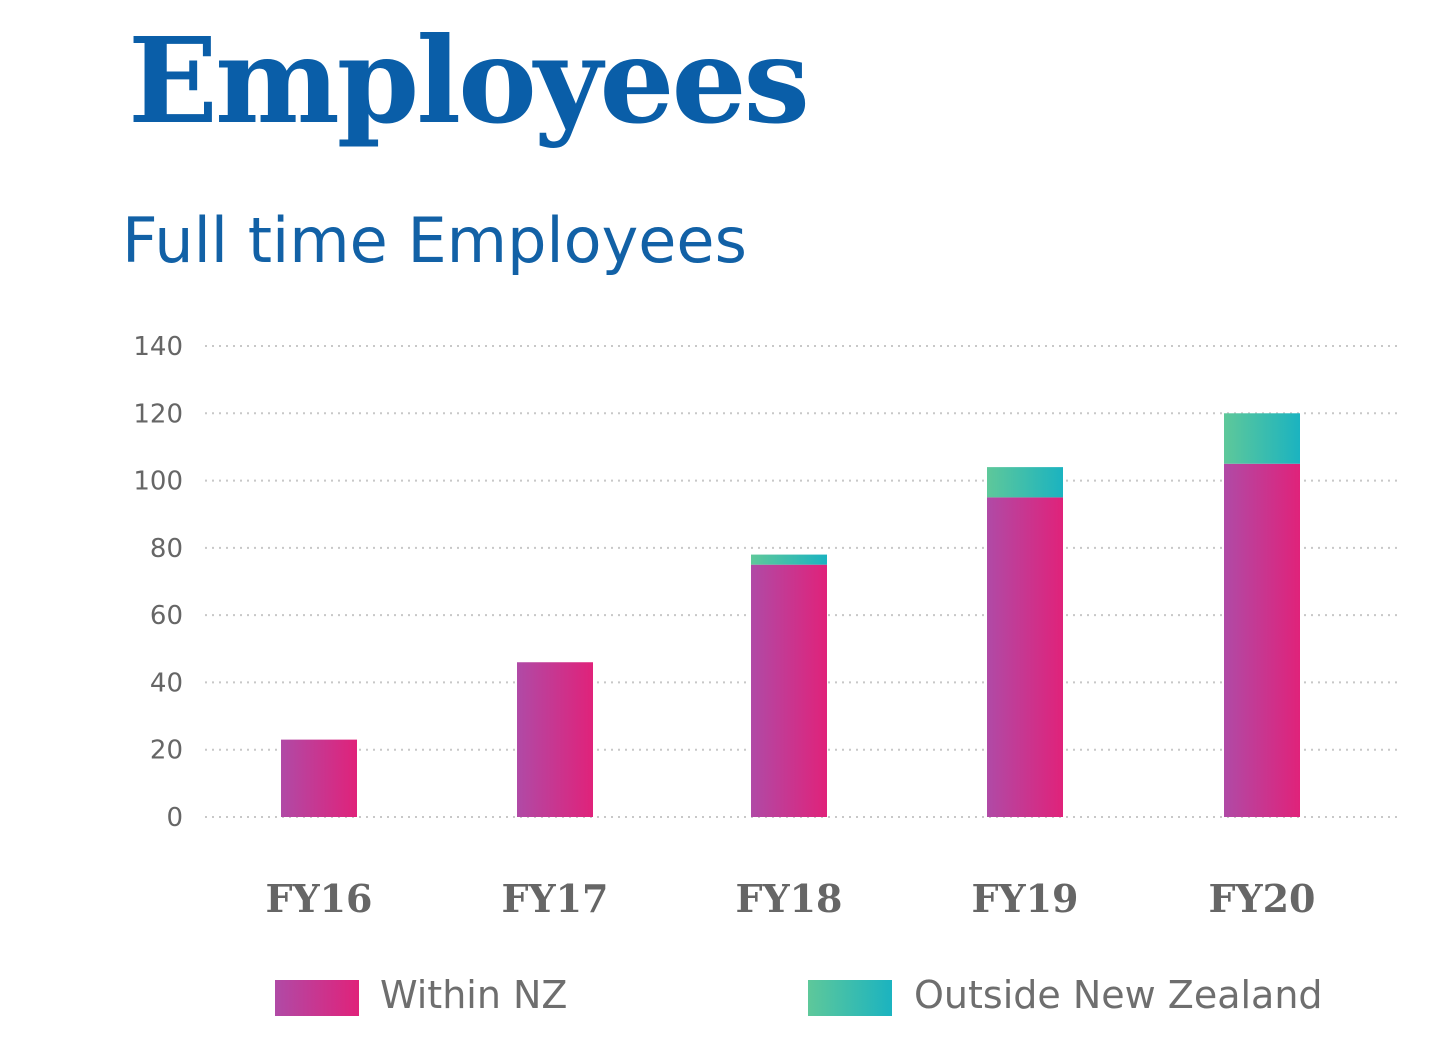 This screenshot has width=1440, height=1057. I want to click on page-heading: Employees, so click(469, 80).